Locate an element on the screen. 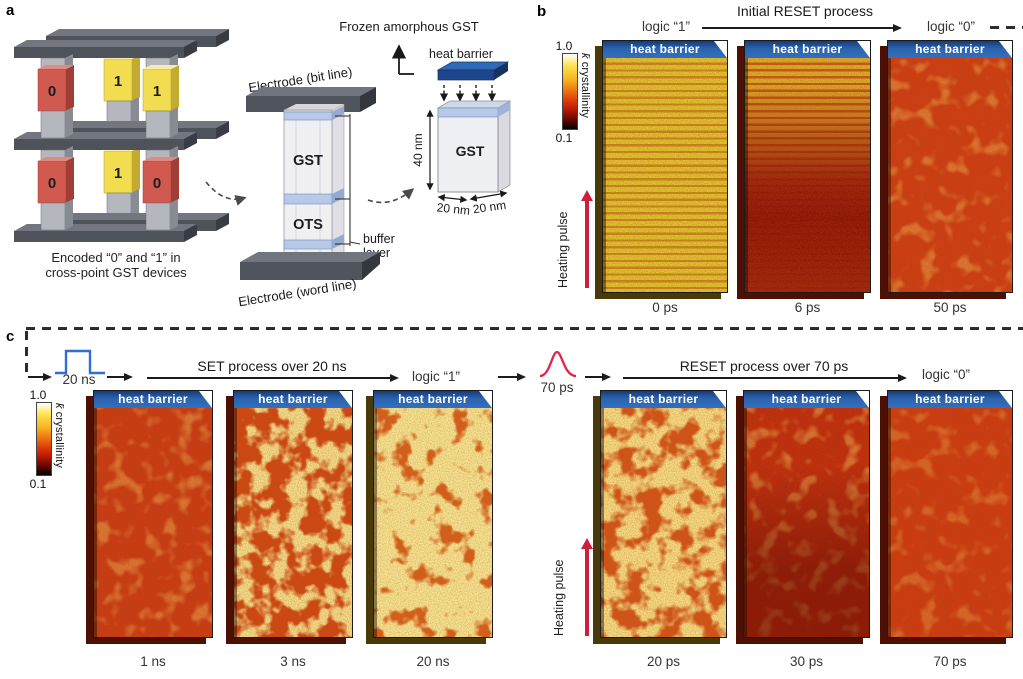  colorbar-c is located at coordinates (44, 439).